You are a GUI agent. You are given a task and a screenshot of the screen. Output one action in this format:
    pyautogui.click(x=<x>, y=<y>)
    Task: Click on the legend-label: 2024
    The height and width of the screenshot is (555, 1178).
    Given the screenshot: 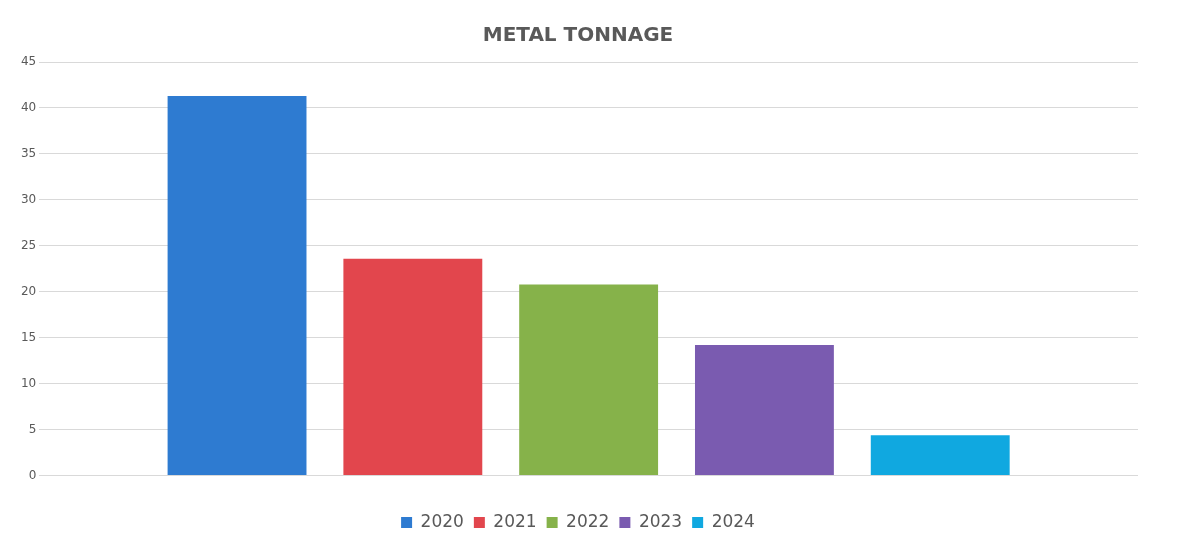 What is the action you would take?
    pyautogui.click(x=733, y=520)
    